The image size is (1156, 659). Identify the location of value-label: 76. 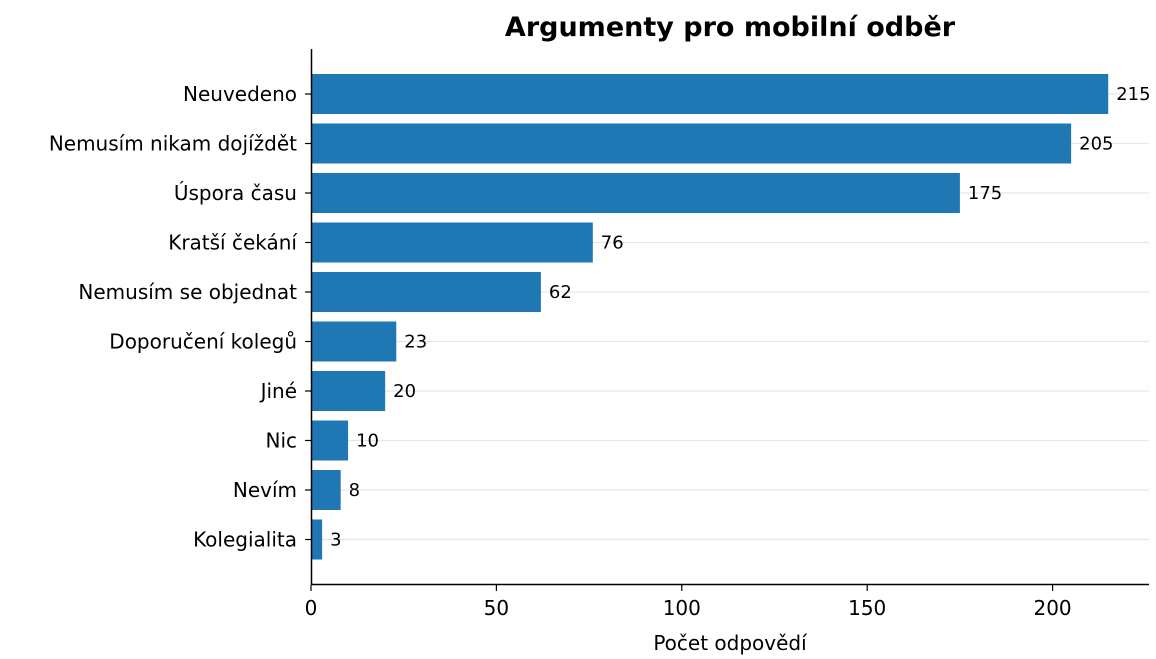
(612, 243).